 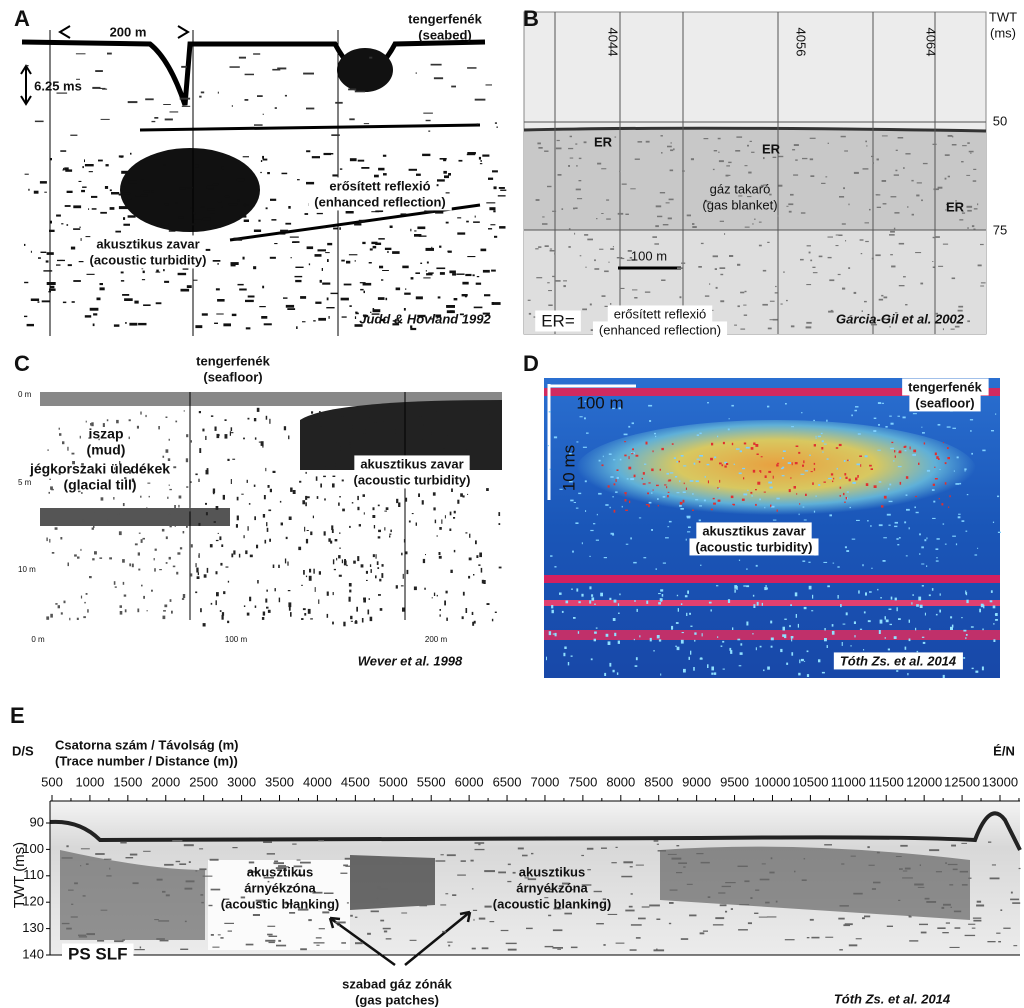 What do you see at coordinates (400, 938) in the screenshot?
I see `gas-arrows` at bounding box center [400, 938].